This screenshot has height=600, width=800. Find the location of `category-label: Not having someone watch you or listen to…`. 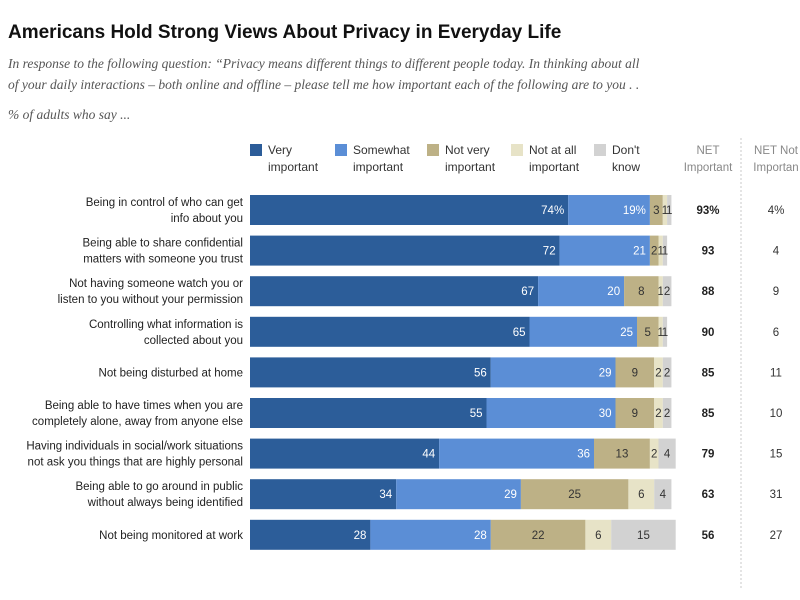

category-label: Not having someone watch you or listen to… is located at coordinates (151, 292).